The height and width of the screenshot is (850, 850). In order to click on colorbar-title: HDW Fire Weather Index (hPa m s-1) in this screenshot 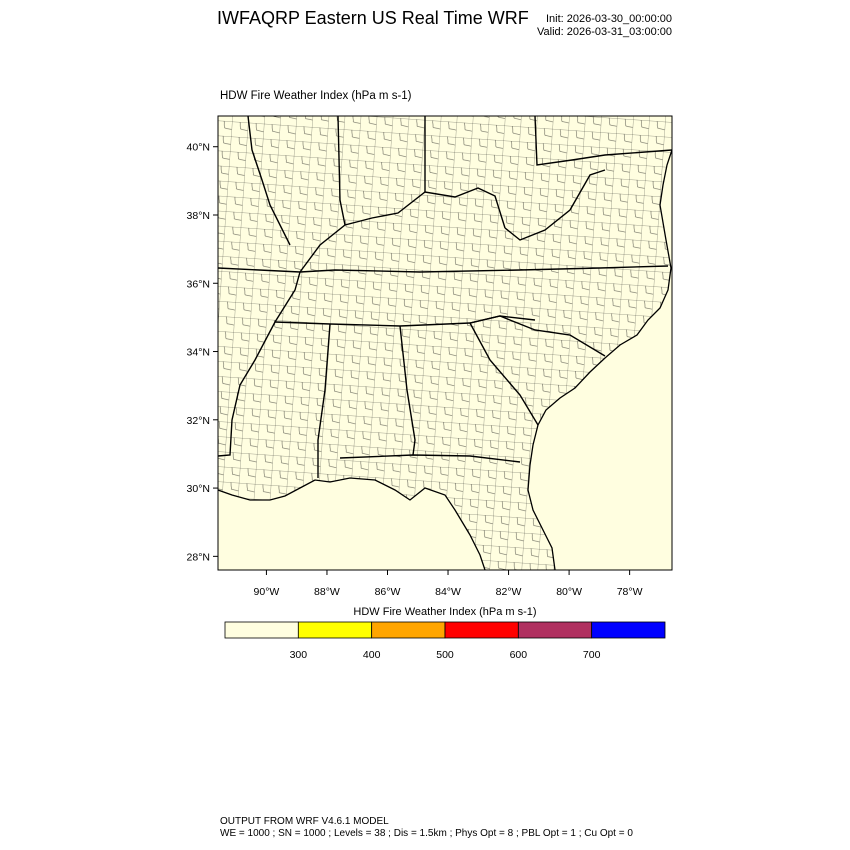, I will do `click(445, 612)`.